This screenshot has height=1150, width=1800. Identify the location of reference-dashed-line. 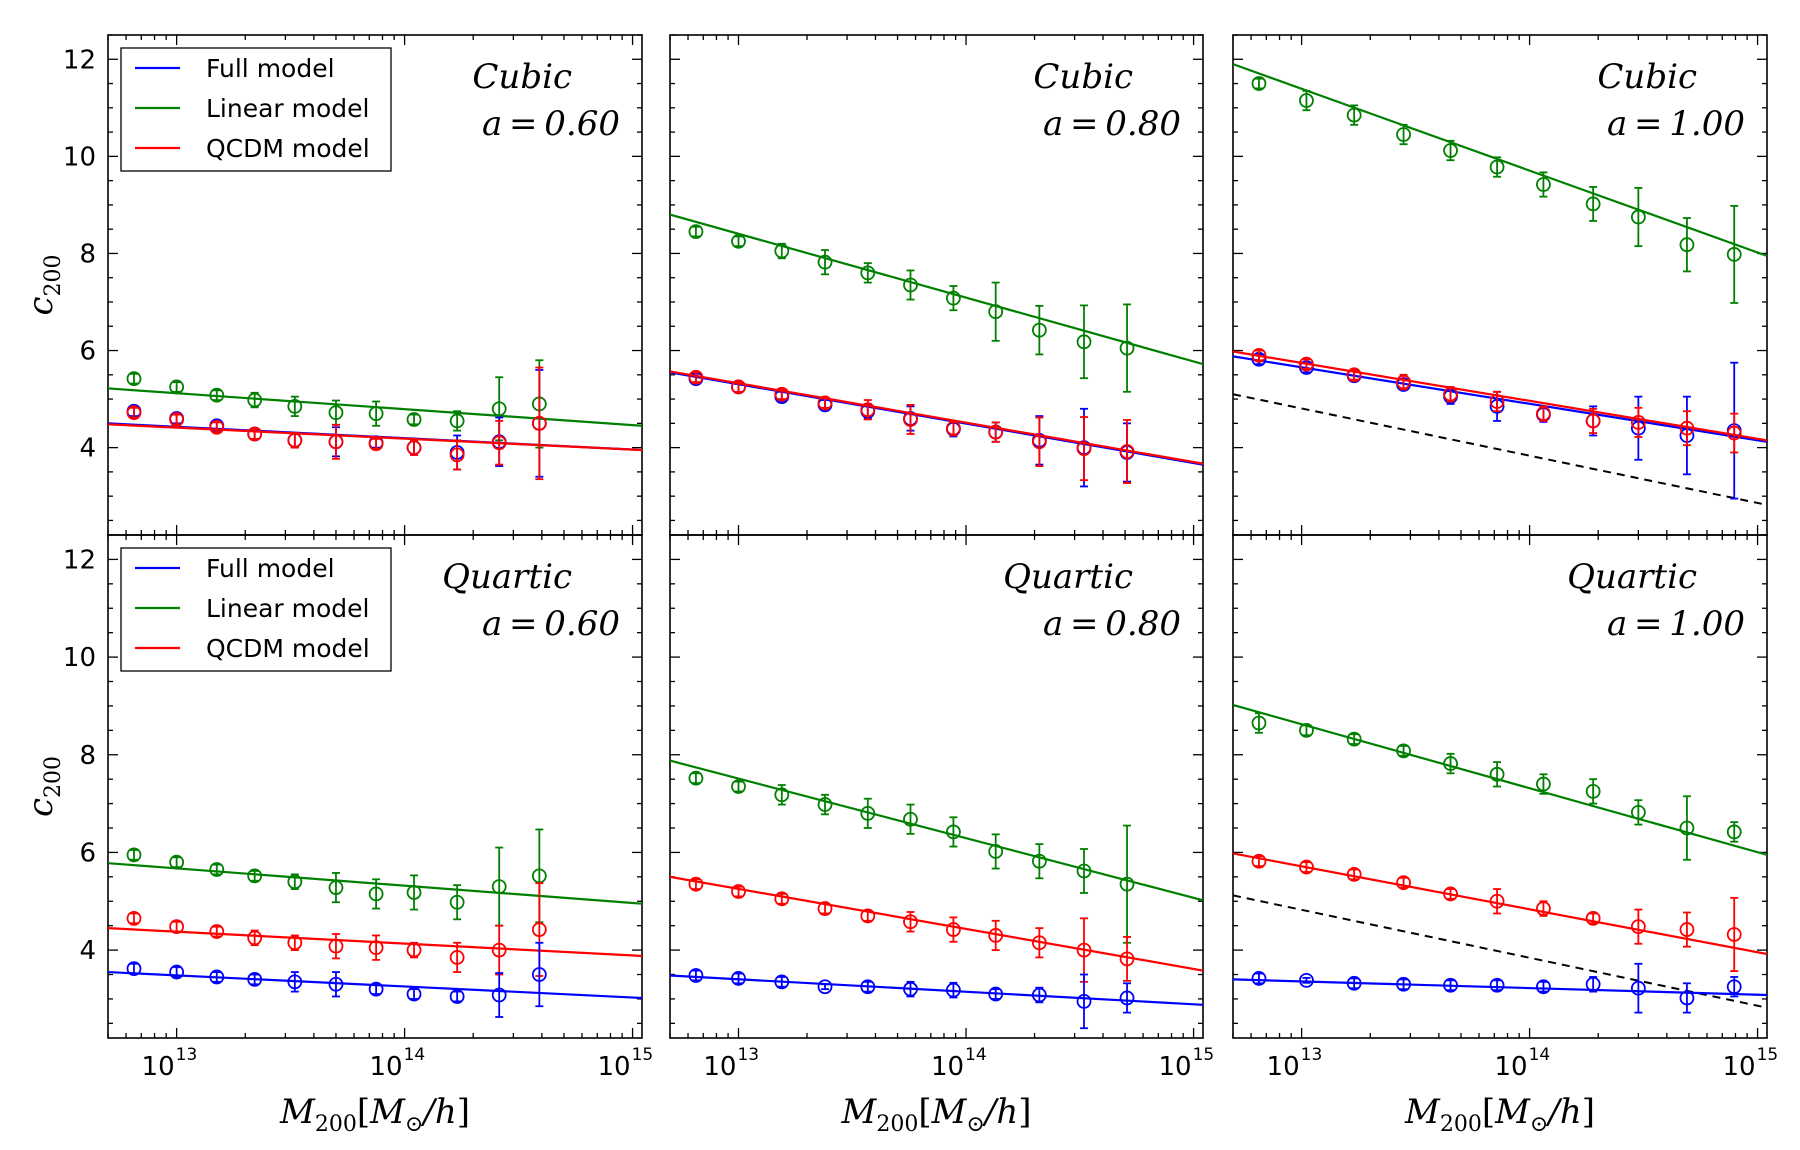
(1500, 951).